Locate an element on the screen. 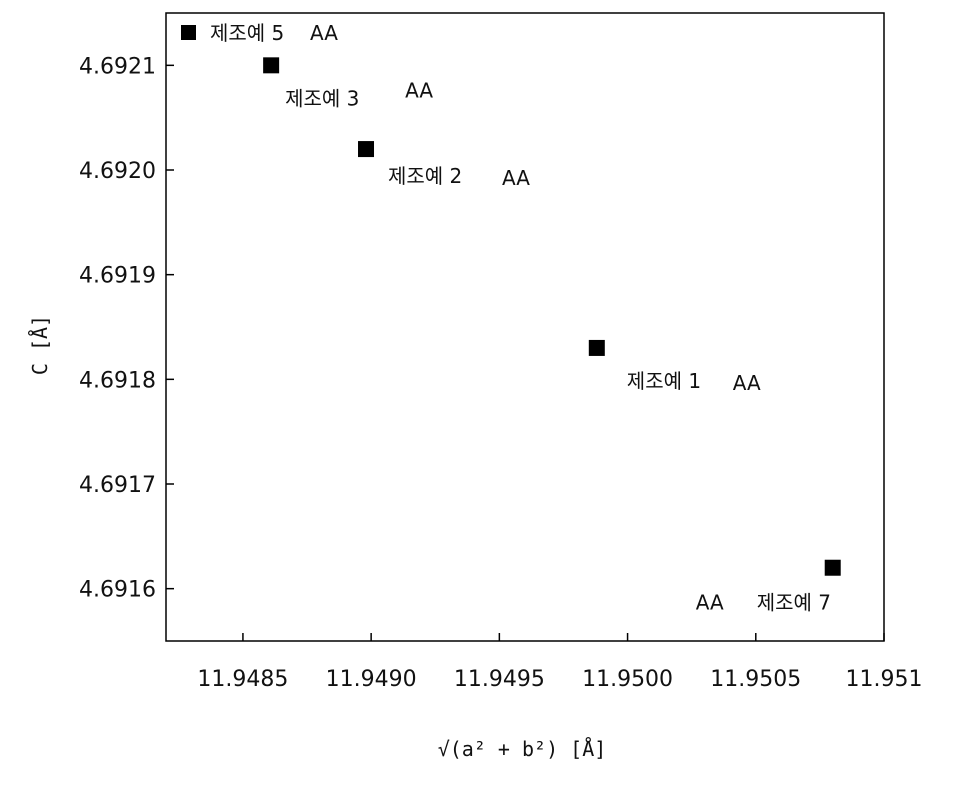 This screenshot has width=954, height=796. x-tick-label: 11.9490 is located at coordinates (371, 679).